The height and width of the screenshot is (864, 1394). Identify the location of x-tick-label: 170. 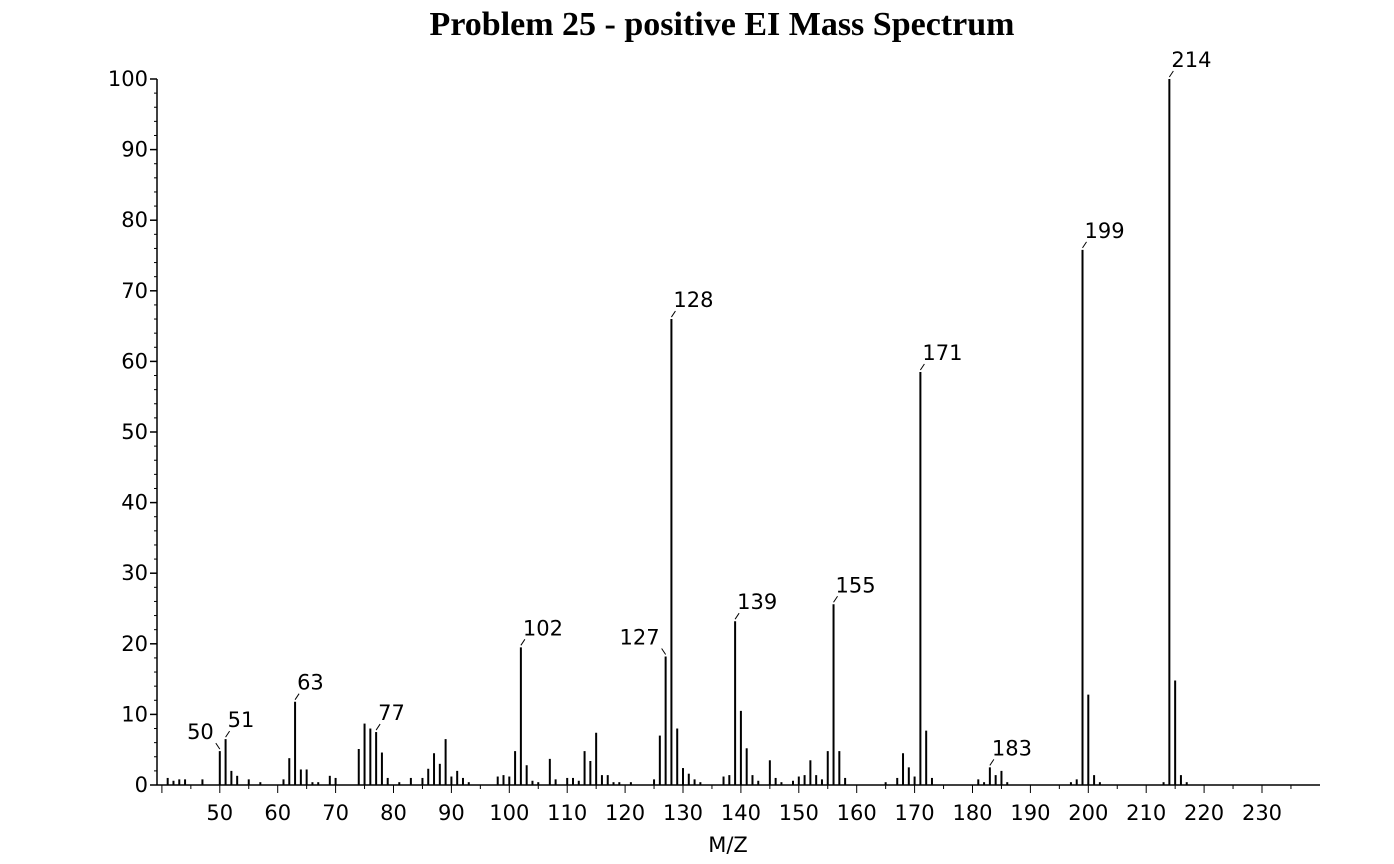
(915, 813).